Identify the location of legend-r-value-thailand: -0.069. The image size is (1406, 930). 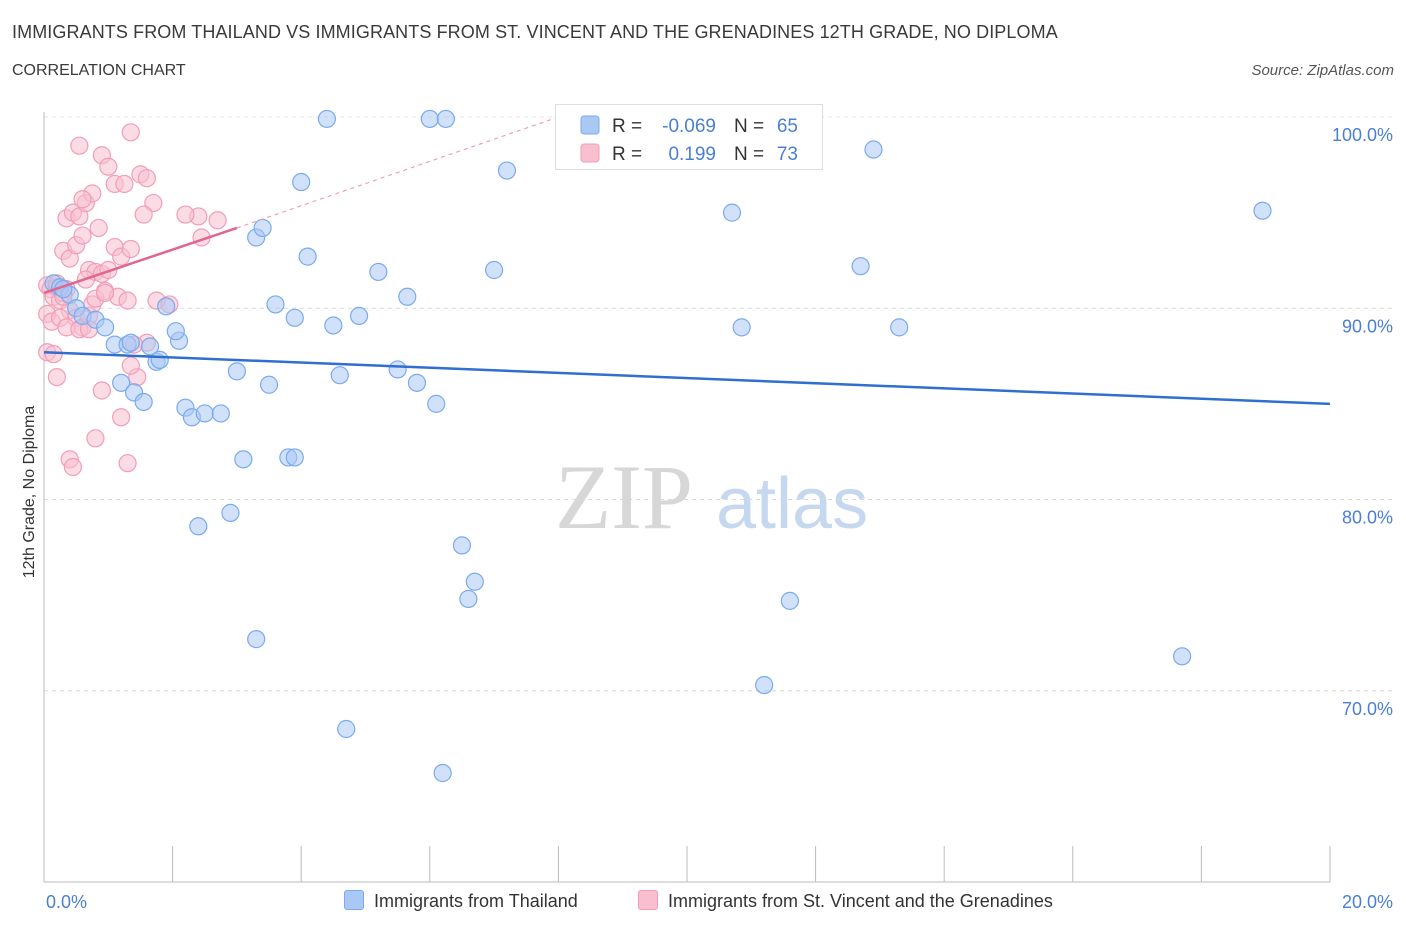
(689, 126).